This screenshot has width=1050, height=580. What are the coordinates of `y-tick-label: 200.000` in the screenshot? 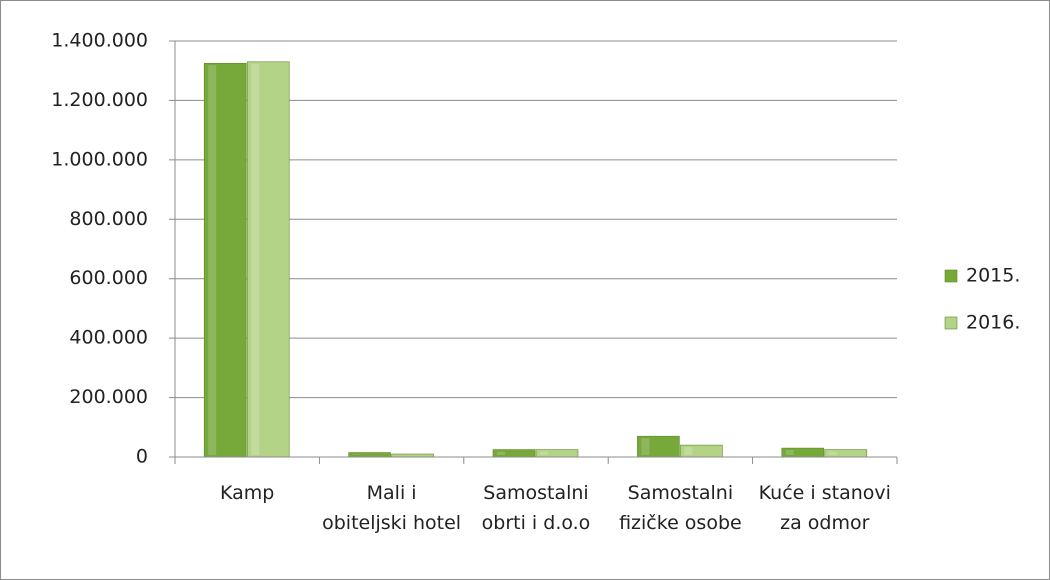 It's located at (108, 397).